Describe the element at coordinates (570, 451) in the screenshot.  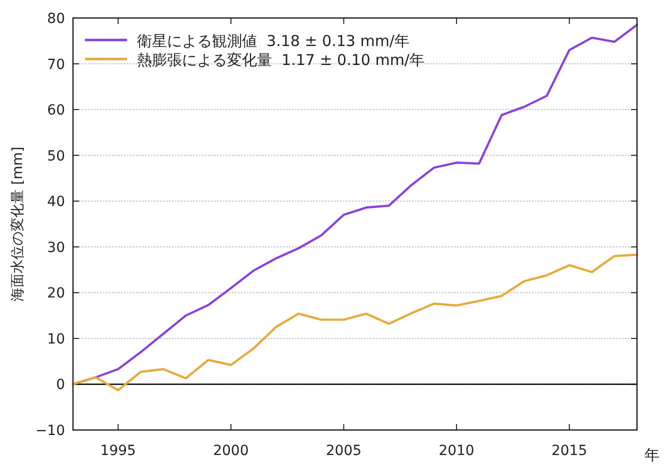
I see `x-tick-label: 2015` at that location.